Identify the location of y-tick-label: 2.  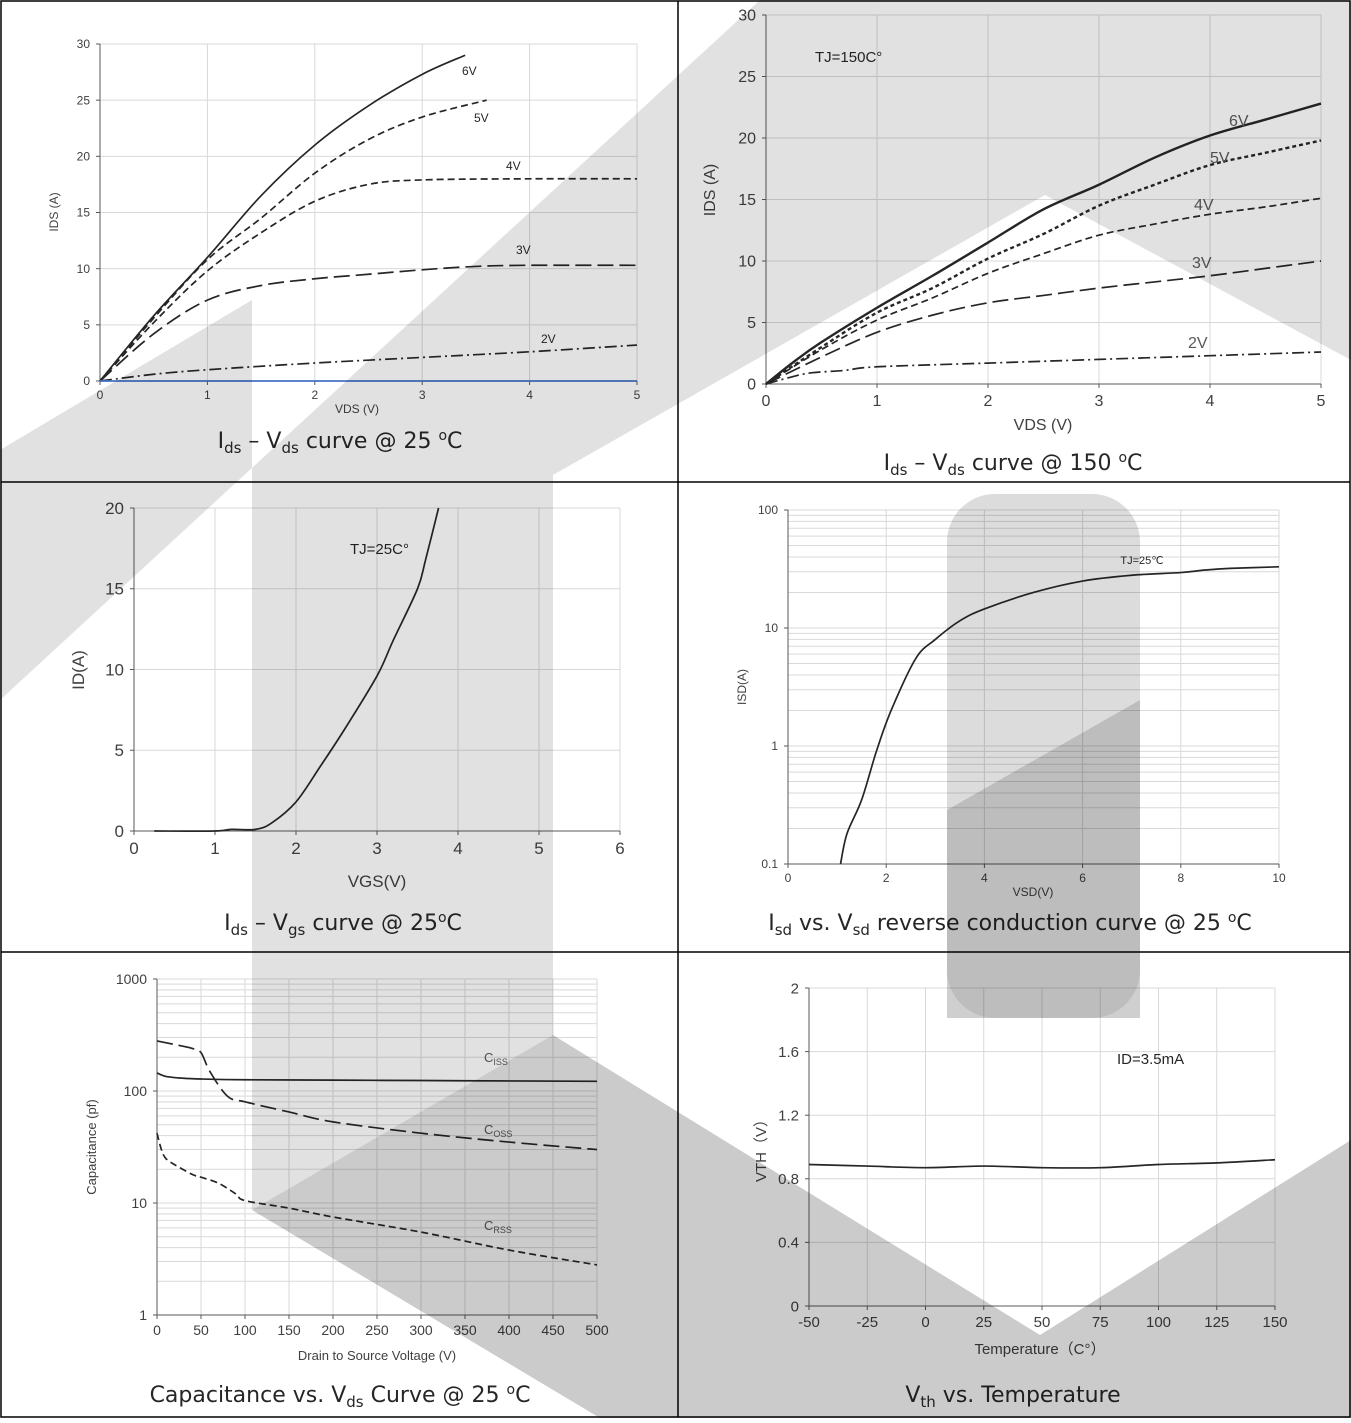
(795, 988).